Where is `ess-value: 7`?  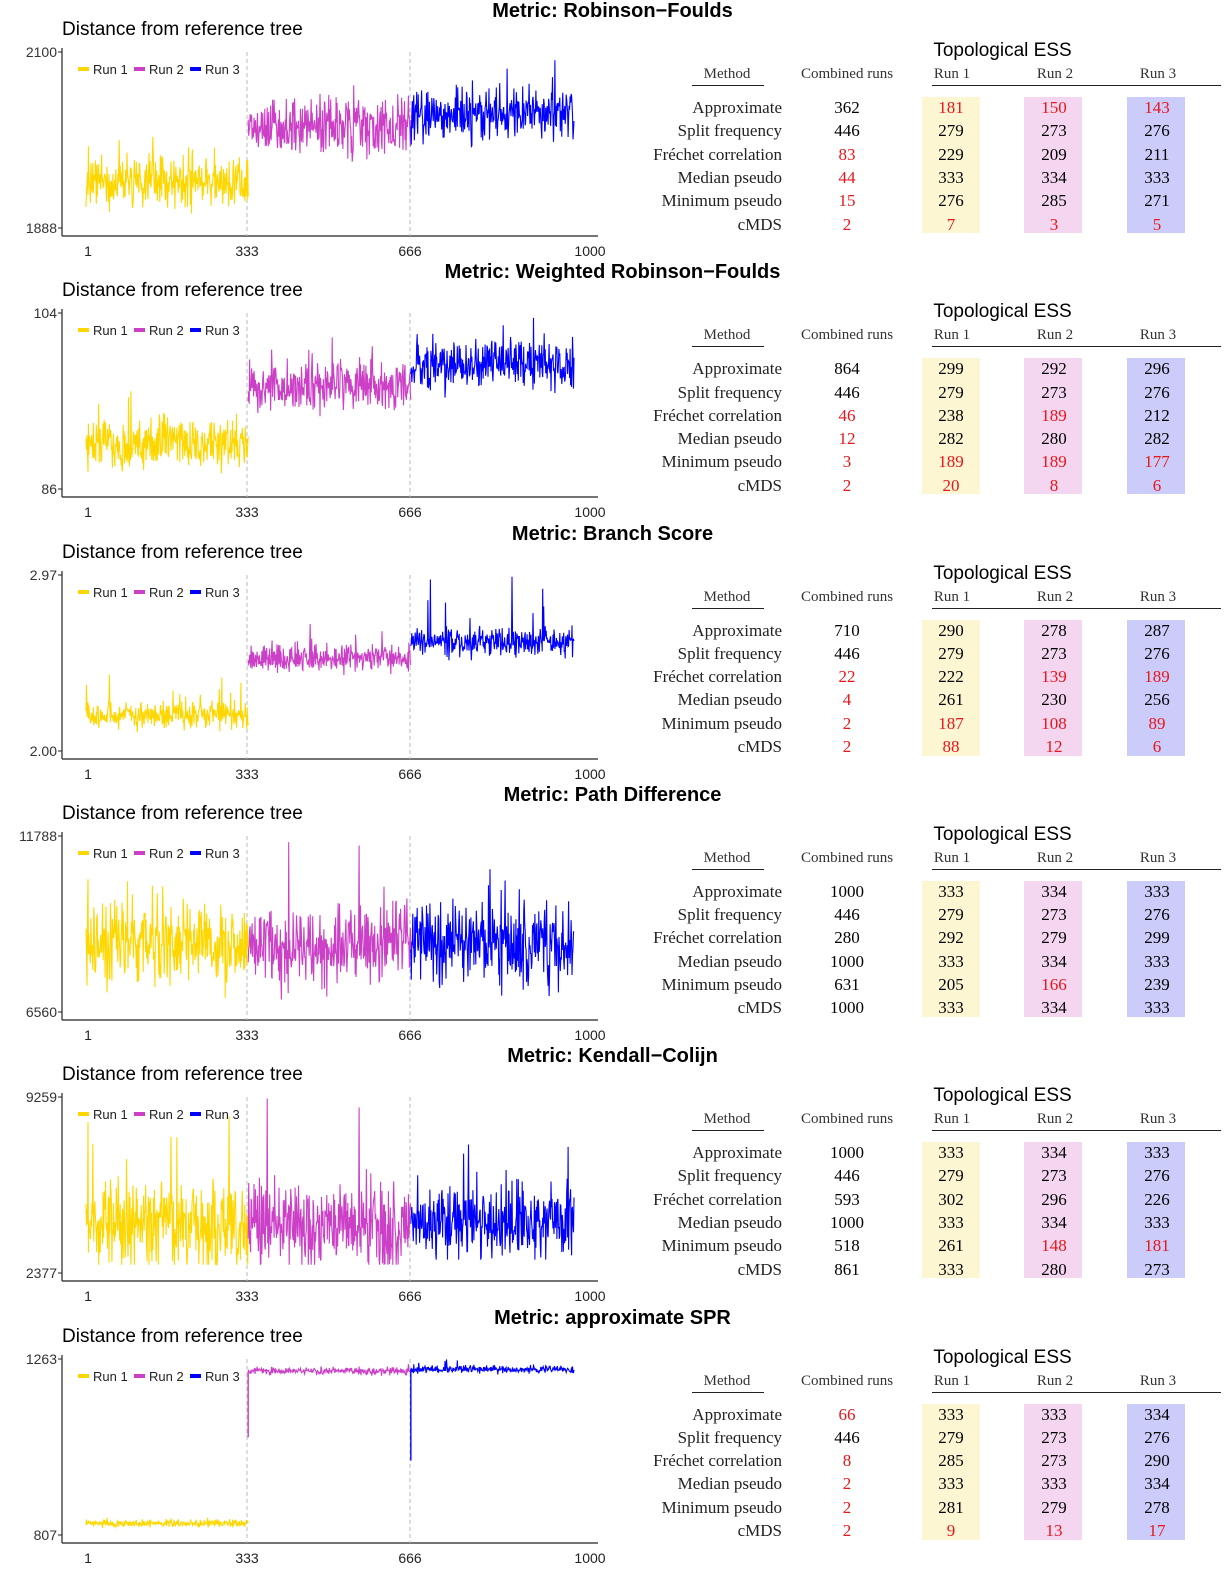
ess-value: 7 is located at coordinates (951, 224).